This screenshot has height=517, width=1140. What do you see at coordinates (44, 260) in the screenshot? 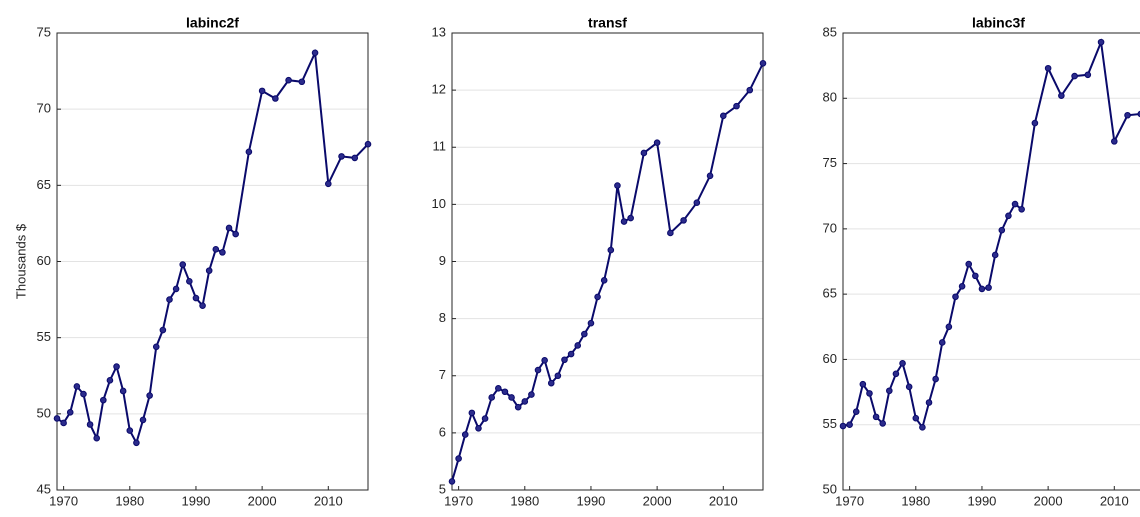
I see `y-tick-label: 60` at bounding box center [44, 260].